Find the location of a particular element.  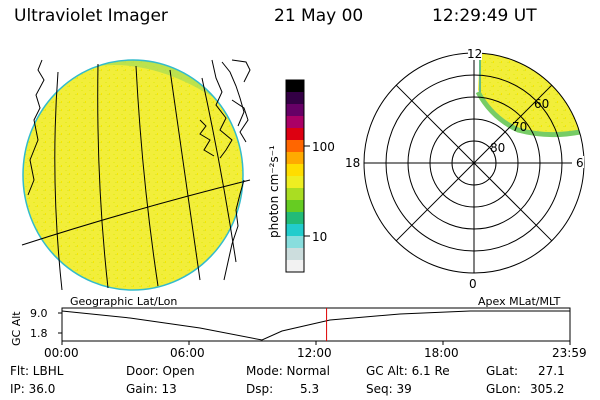

xtick-2359: 23:59 is located at coordinates (569, 353).